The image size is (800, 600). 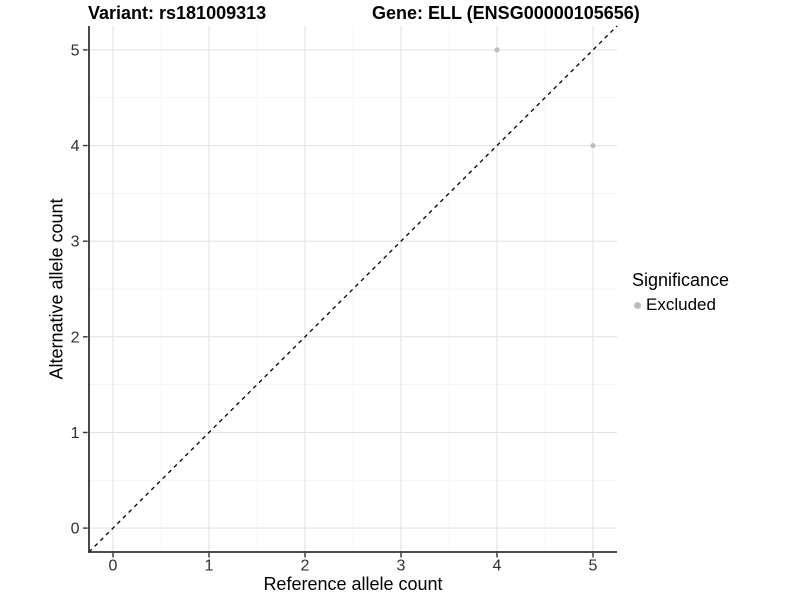 I want to click on y-tick-label: 4, so click(x=75, y=146).